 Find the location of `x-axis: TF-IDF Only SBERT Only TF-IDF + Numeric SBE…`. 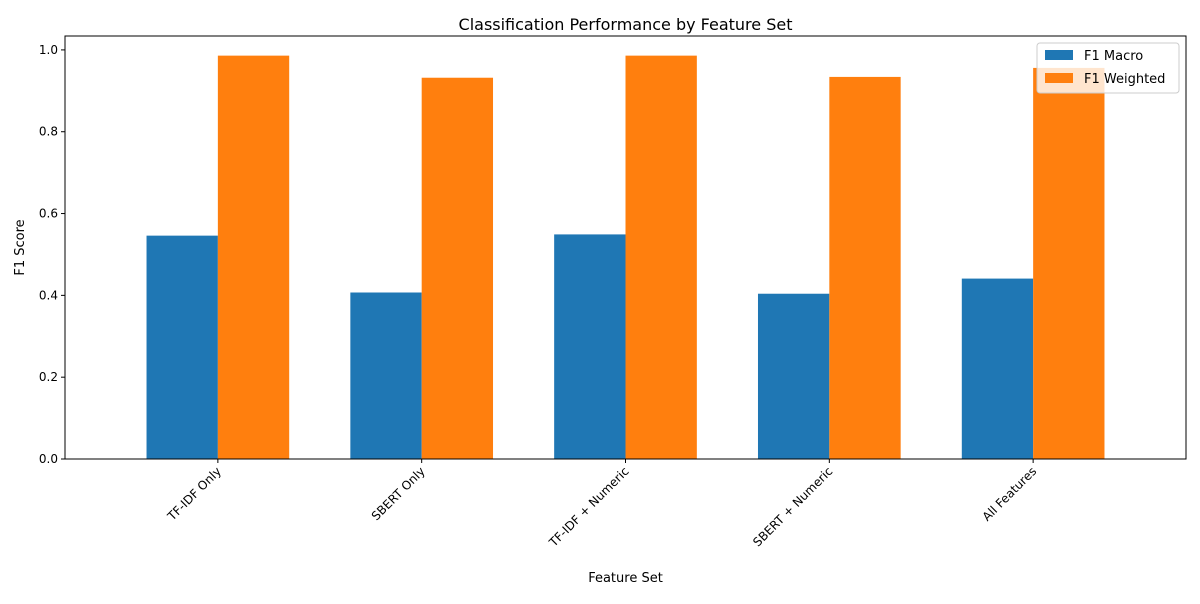

x-axis: TF-IDF Only SBERT Only TF-IDF + Numeric SBE… is located at coordinates (601, 504).